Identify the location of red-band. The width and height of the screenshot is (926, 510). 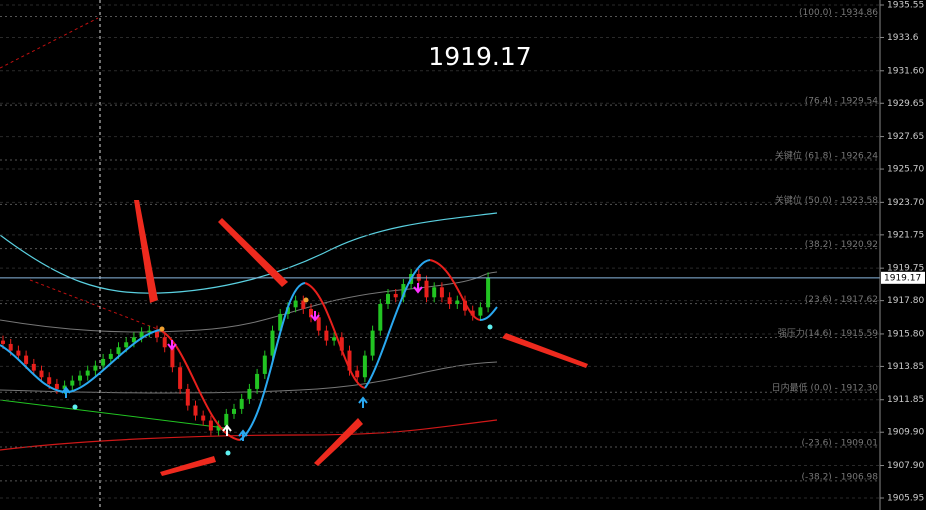
(249, 435).